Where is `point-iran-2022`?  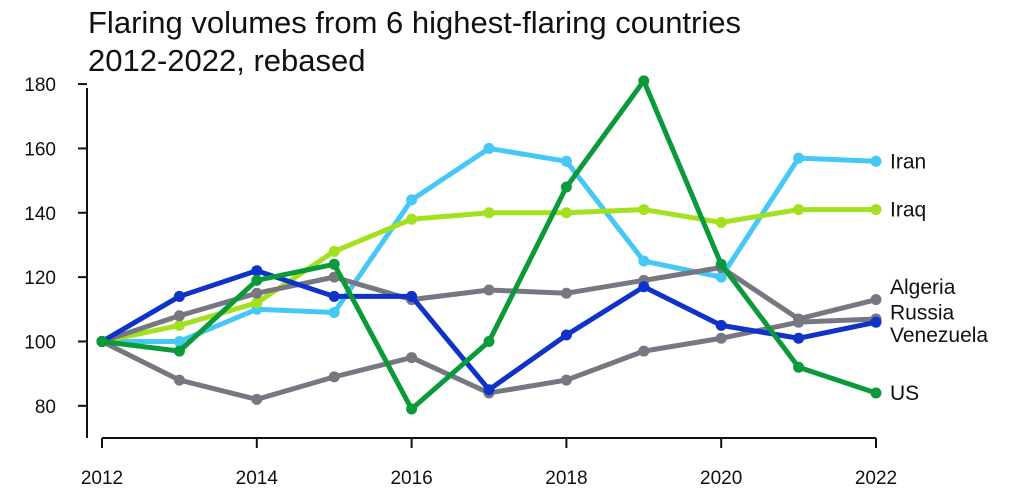 point-iran-2022 is located at coordinates (876, 161).